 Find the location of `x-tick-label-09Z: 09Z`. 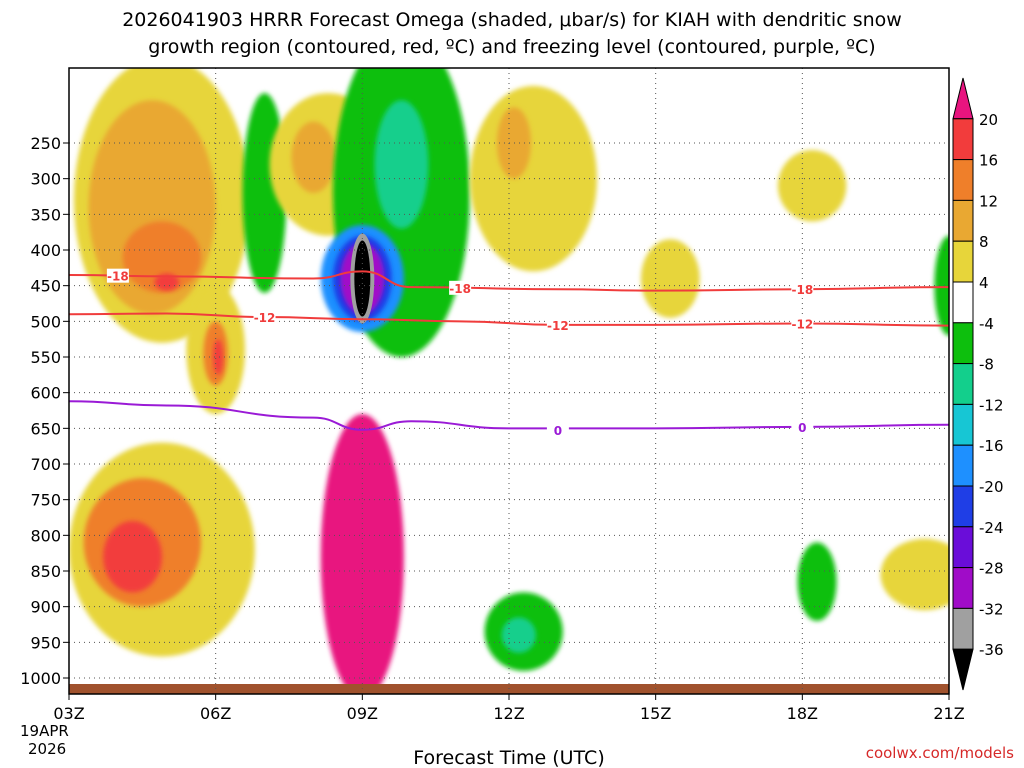

x-tick-label-09Z: 09Z is located at coordinates (362, 713).